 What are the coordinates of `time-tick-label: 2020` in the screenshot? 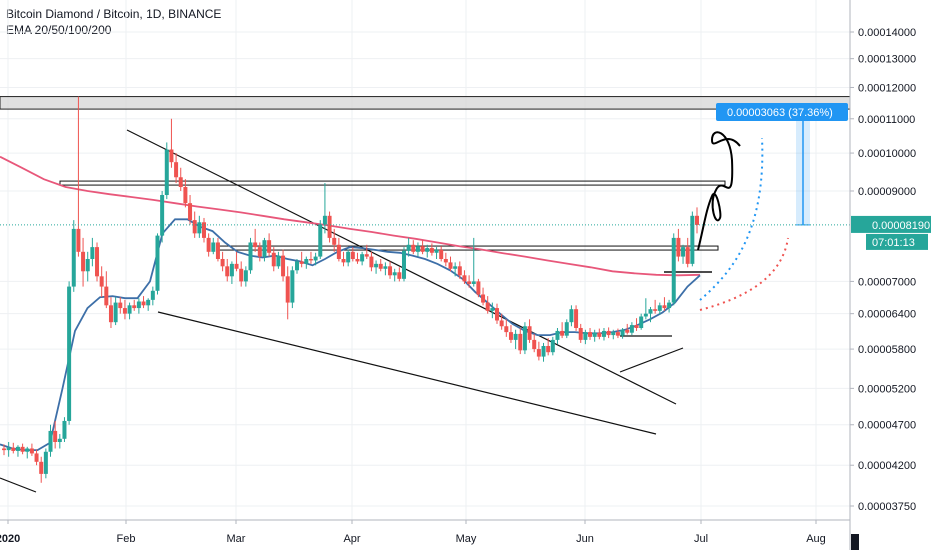 It's located at (10, 539).